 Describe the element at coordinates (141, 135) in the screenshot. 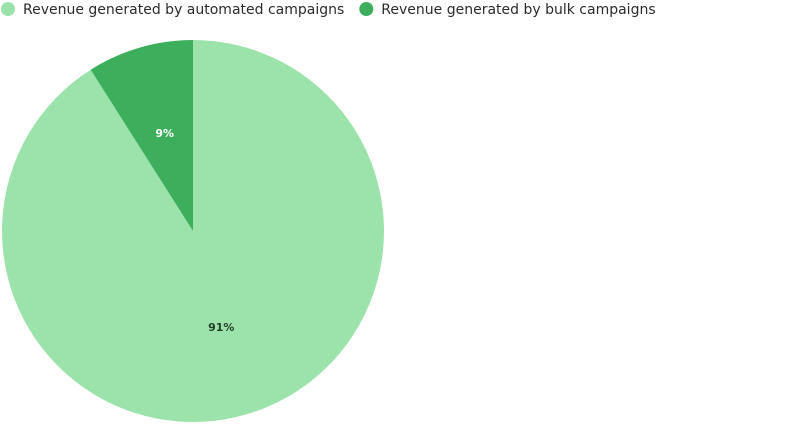

I see `pie-slice` at that location.